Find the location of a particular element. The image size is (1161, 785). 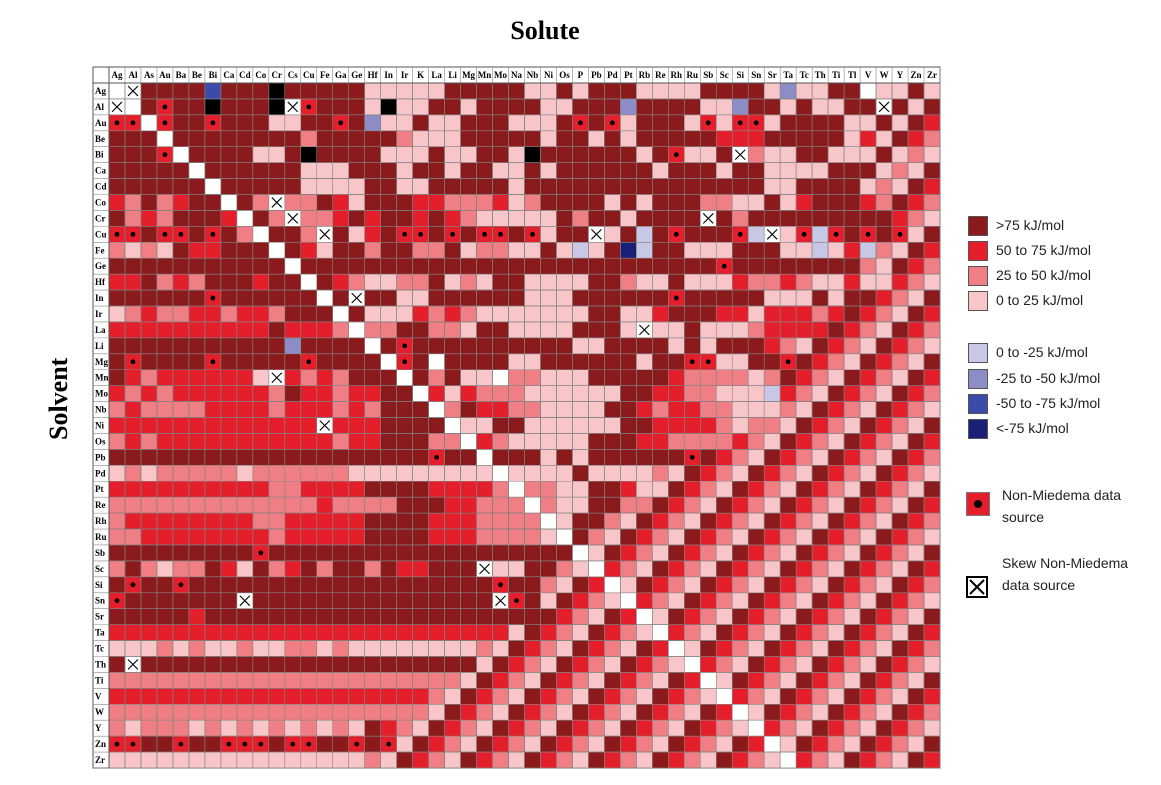

solute-label: Fe is located at coordinates (325, 75).